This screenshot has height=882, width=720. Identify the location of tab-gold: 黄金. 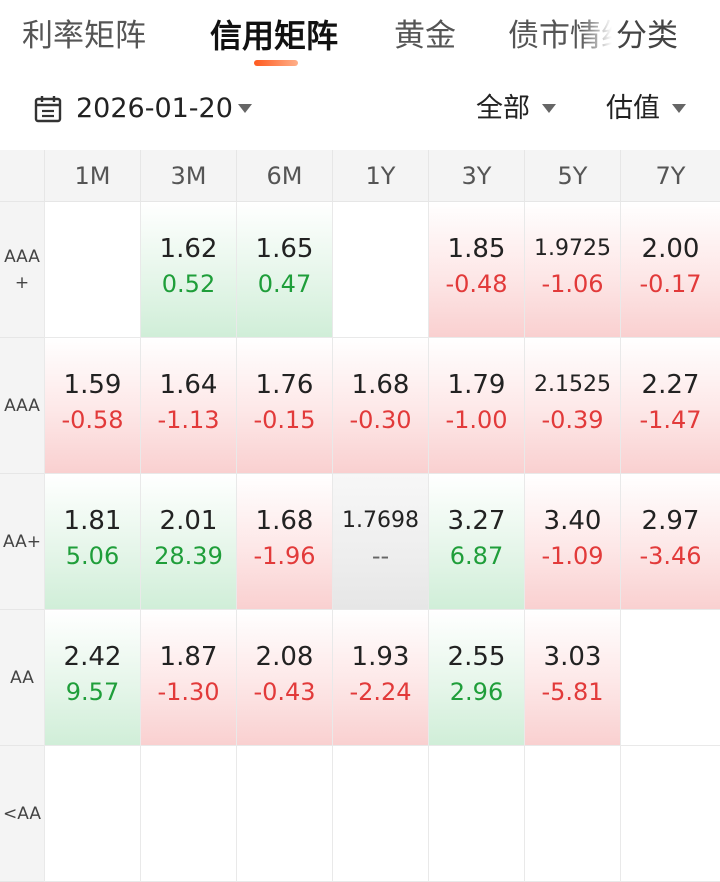
(425, 36).